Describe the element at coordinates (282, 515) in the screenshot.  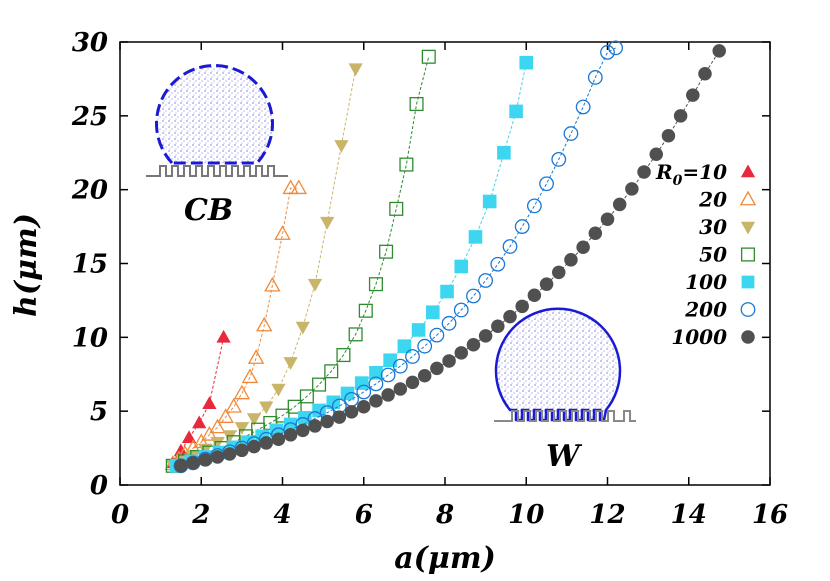
I see `x-tick-label: 4` at that location.